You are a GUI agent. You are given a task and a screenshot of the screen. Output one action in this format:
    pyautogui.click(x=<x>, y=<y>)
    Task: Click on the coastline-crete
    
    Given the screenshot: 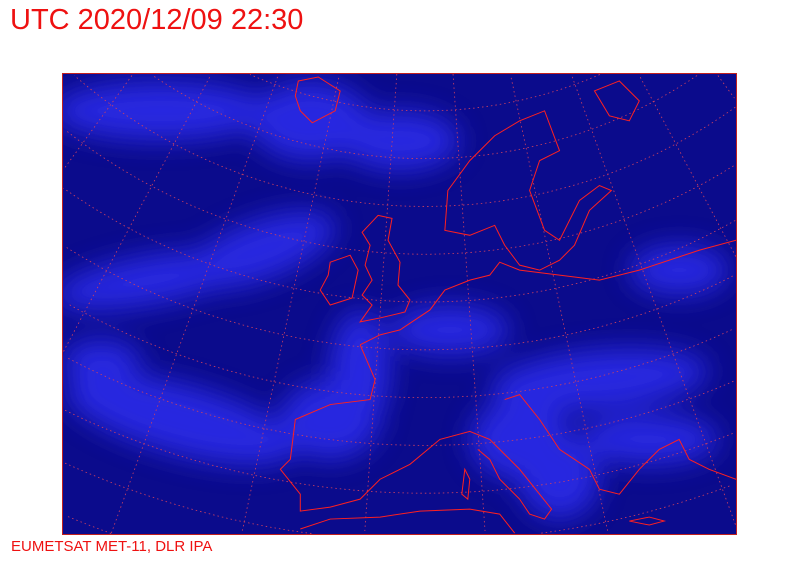 What is the action you would take?
    pyautogui.click(x=648, y=521)
    